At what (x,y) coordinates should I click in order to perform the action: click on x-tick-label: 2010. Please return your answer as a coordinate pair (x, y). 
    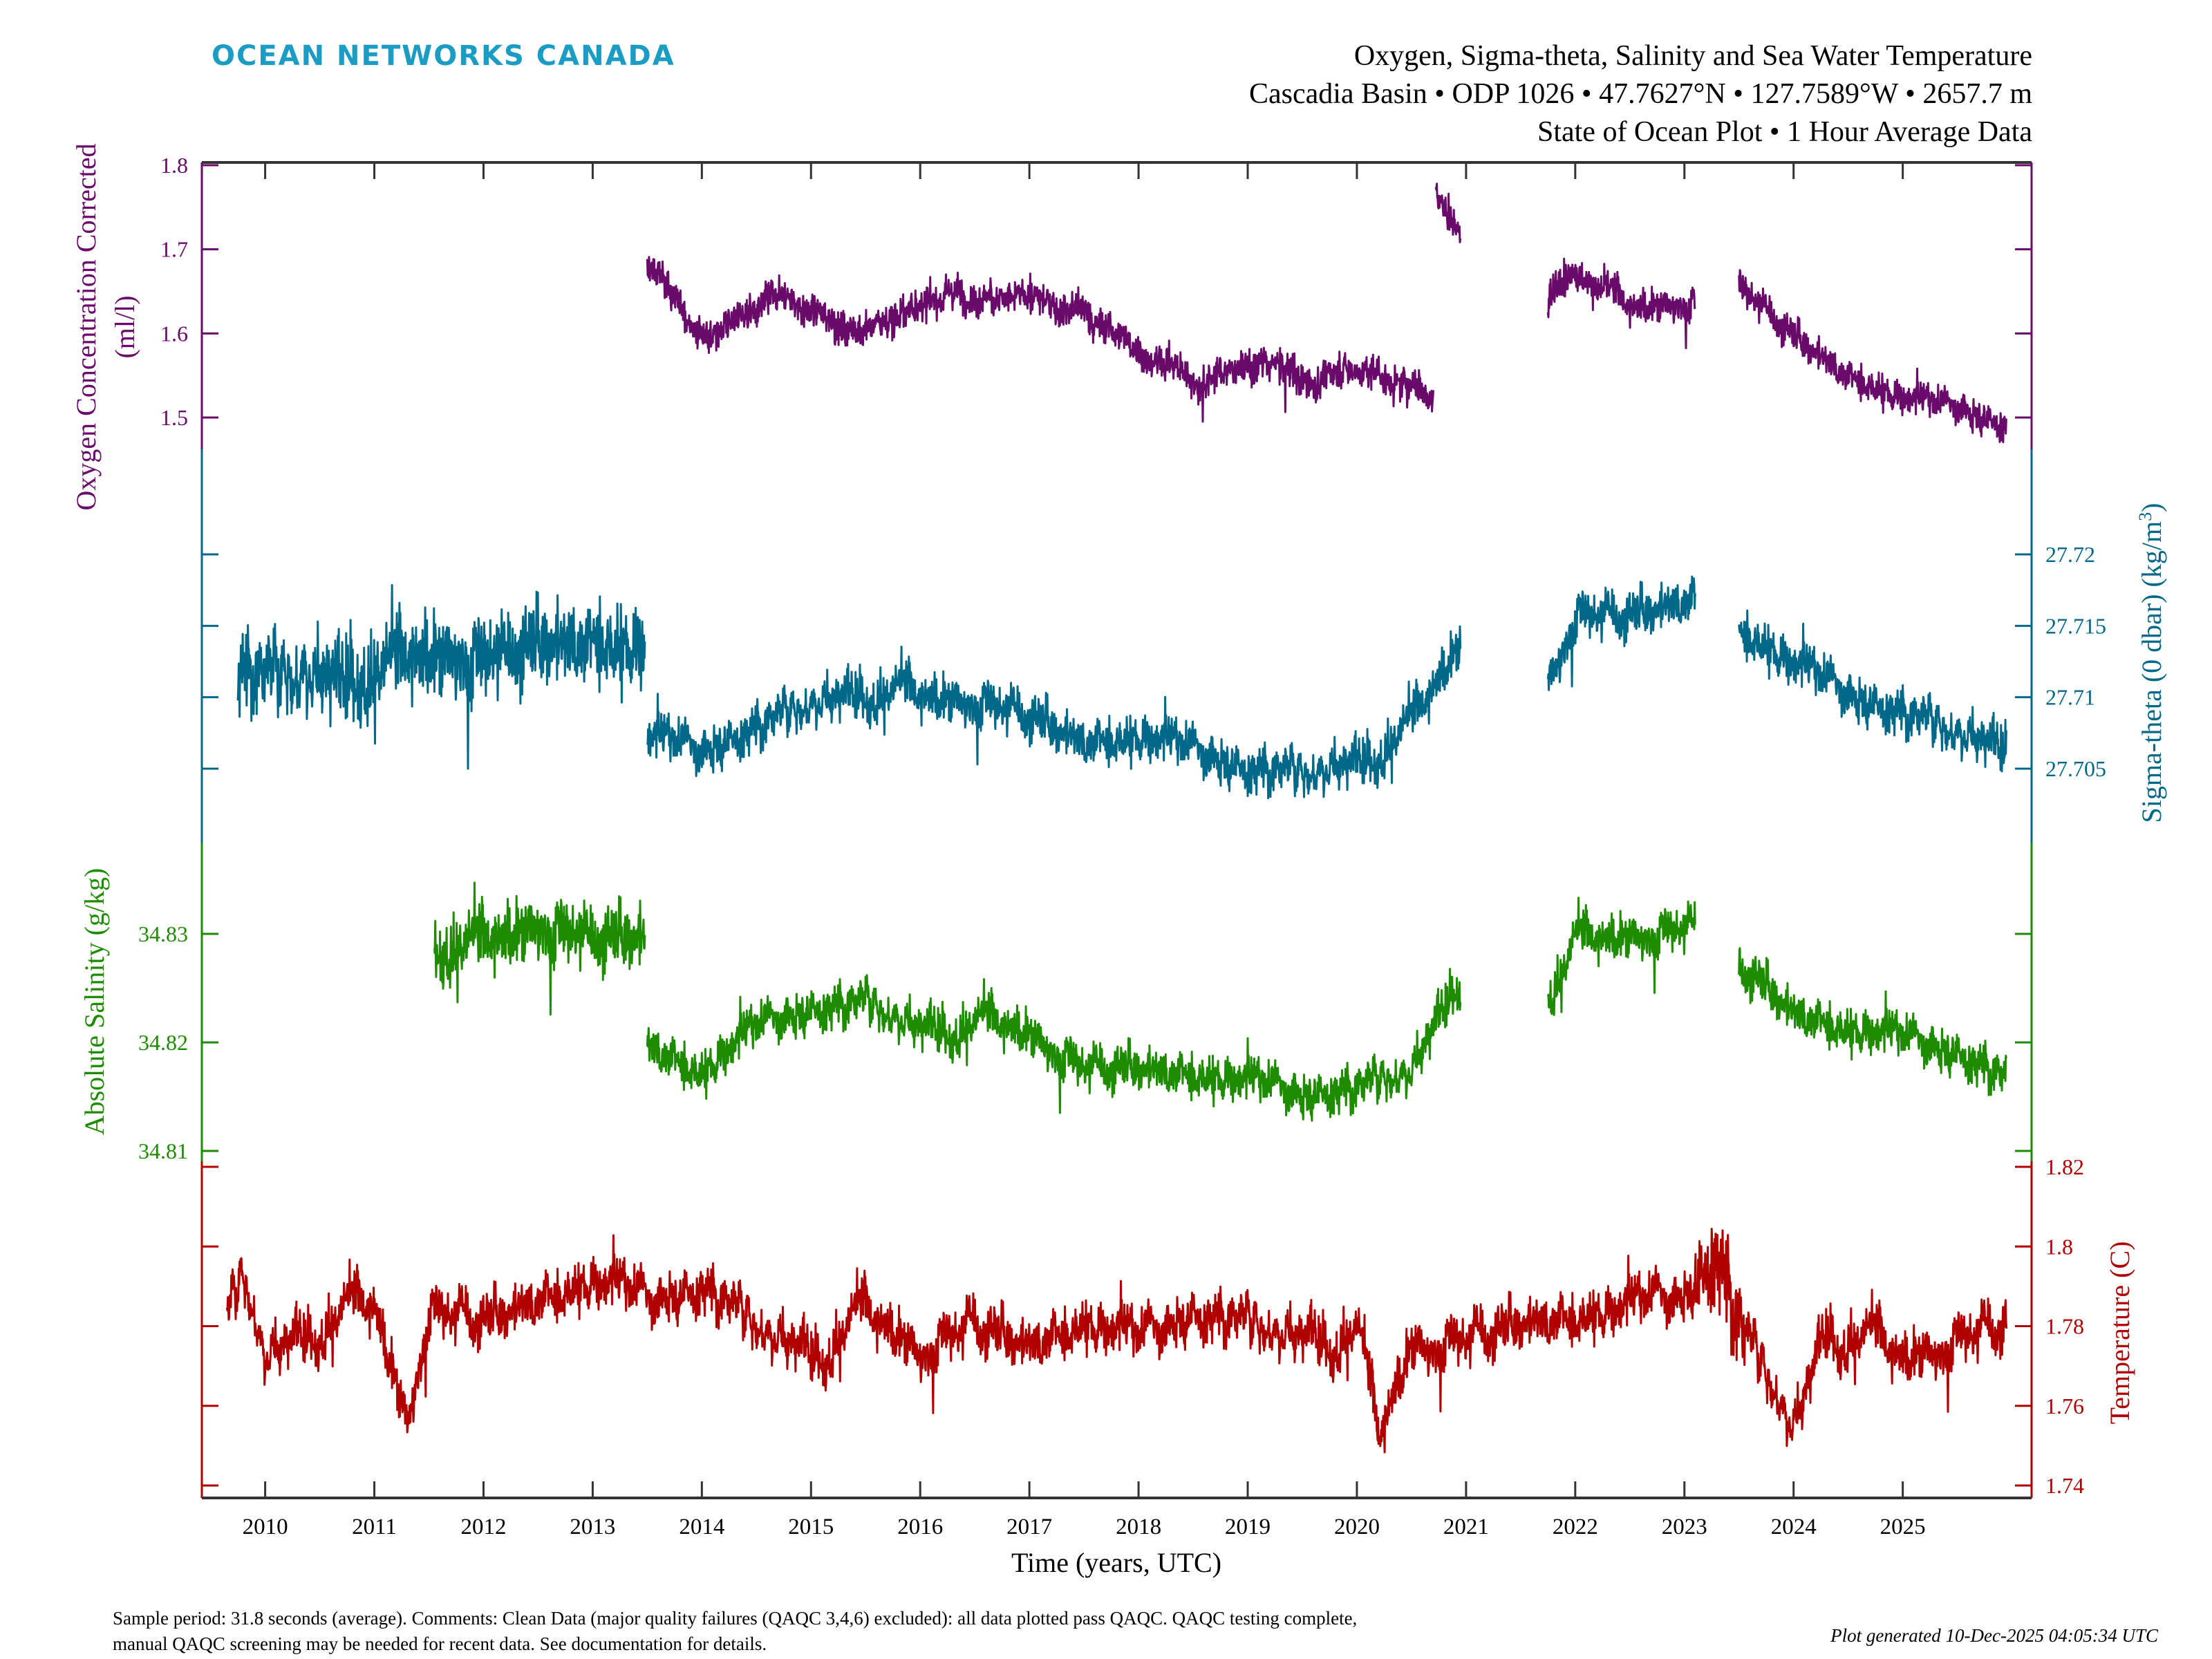
    Looking at the image, I should click on (265, 1527).